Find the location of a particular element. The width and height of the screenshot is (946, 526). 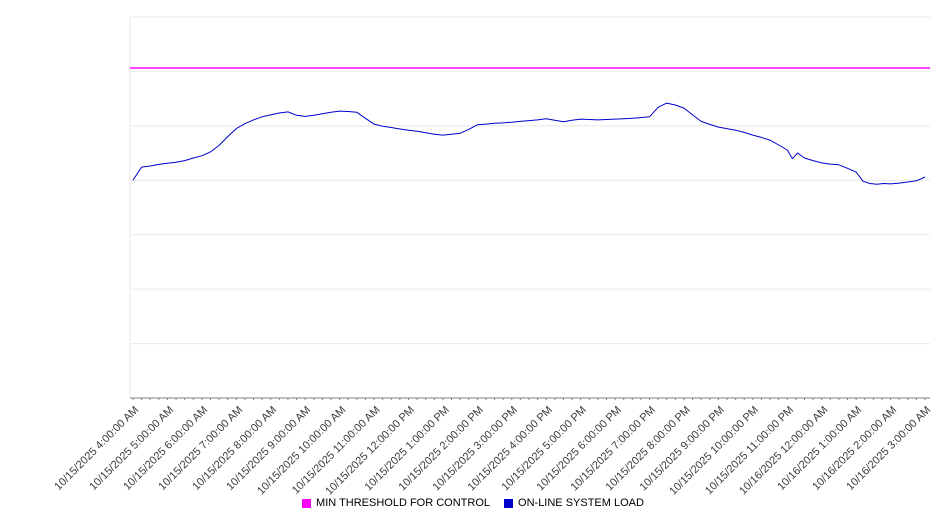

min-threshold-legend-marker is located at coordinates (307, 503).